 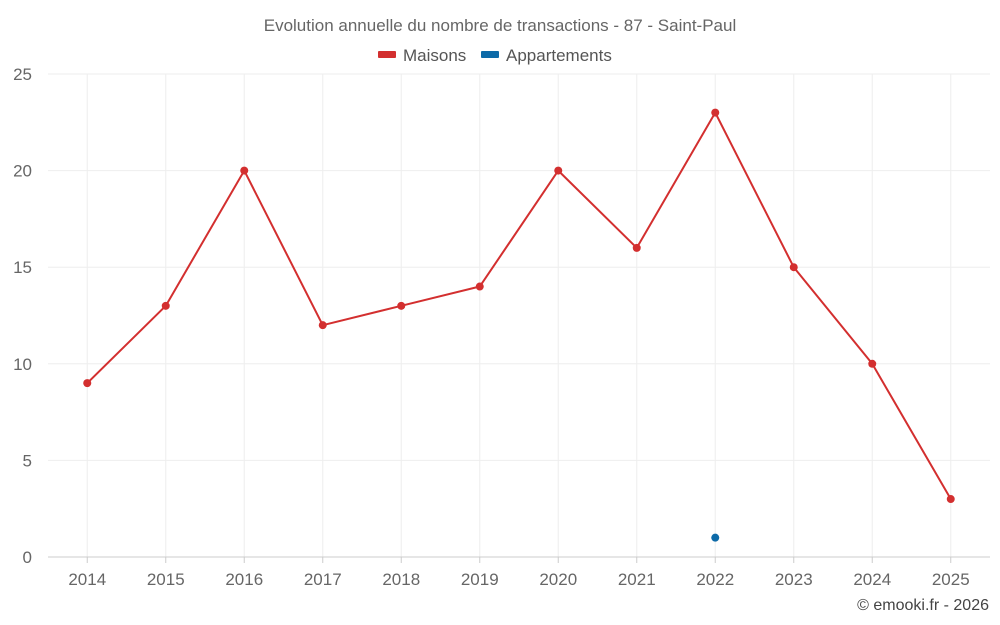 What do you see at coordinates (87, 579) in the screenshot?
I see `x-tick-label: 2014` at bounding box center [87, 579].